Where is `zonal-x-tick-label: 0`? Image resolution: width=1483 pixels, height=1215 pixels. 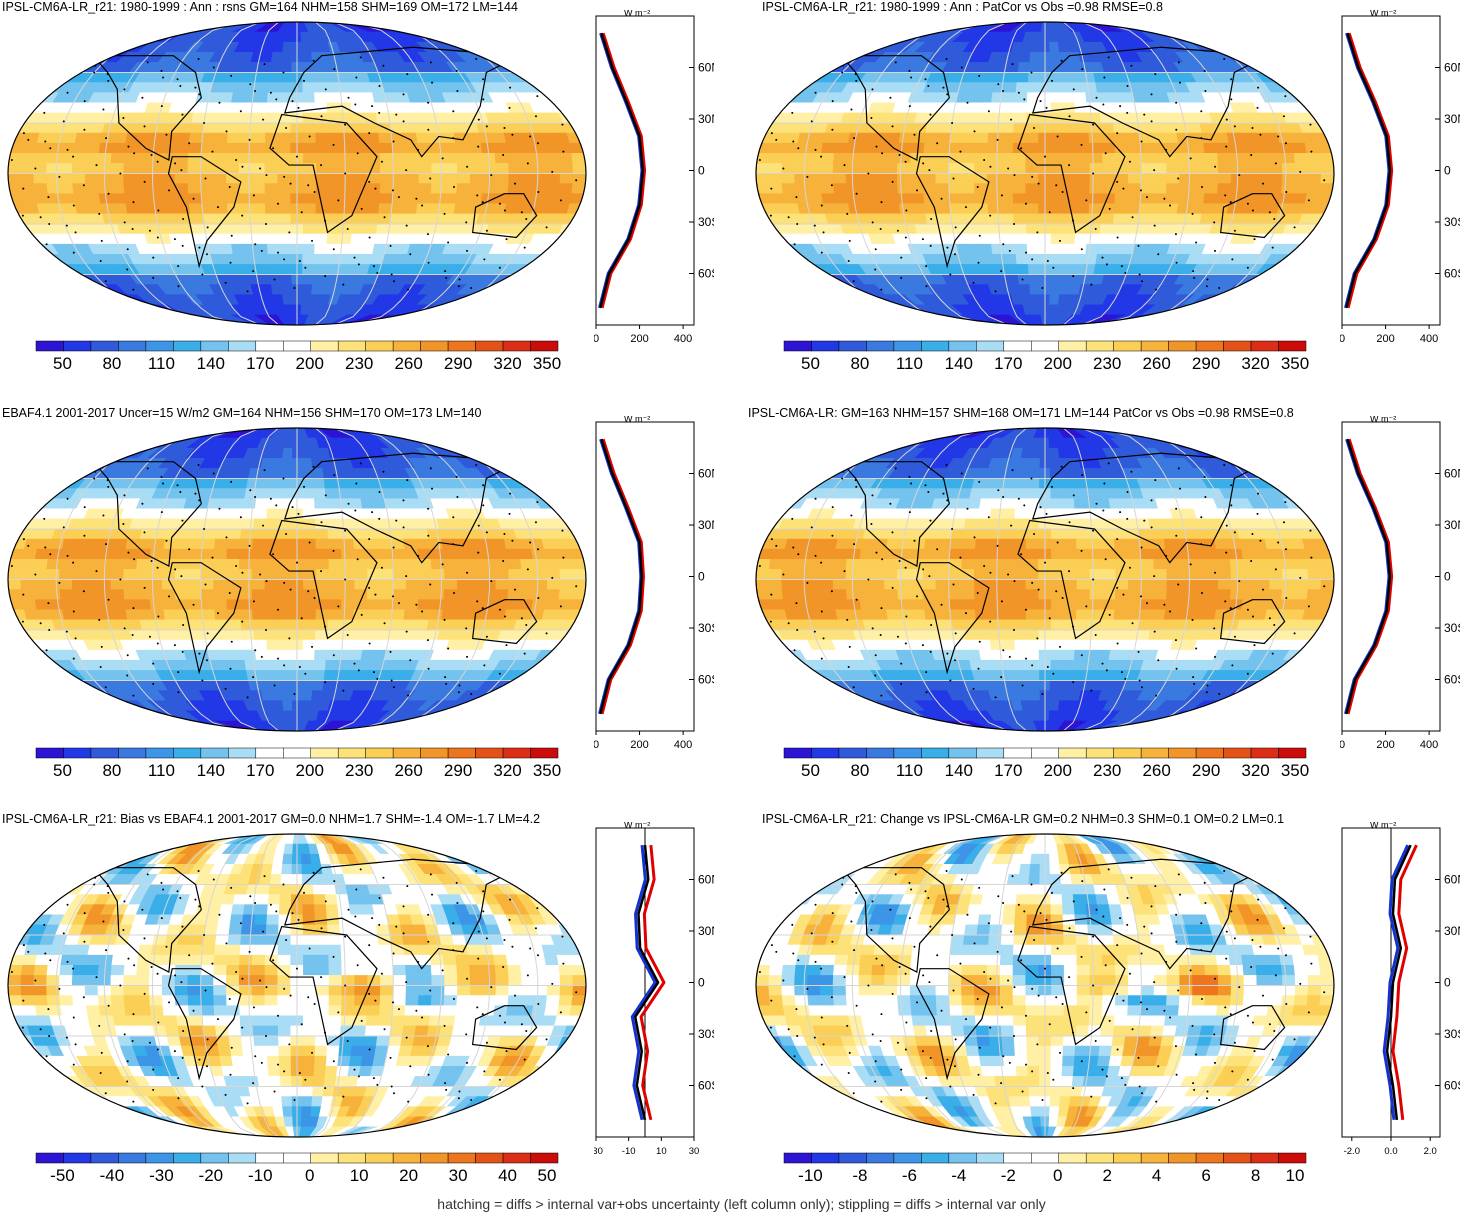 zonal-x-tick-label: 0 is located at coordinates (1342, 339).